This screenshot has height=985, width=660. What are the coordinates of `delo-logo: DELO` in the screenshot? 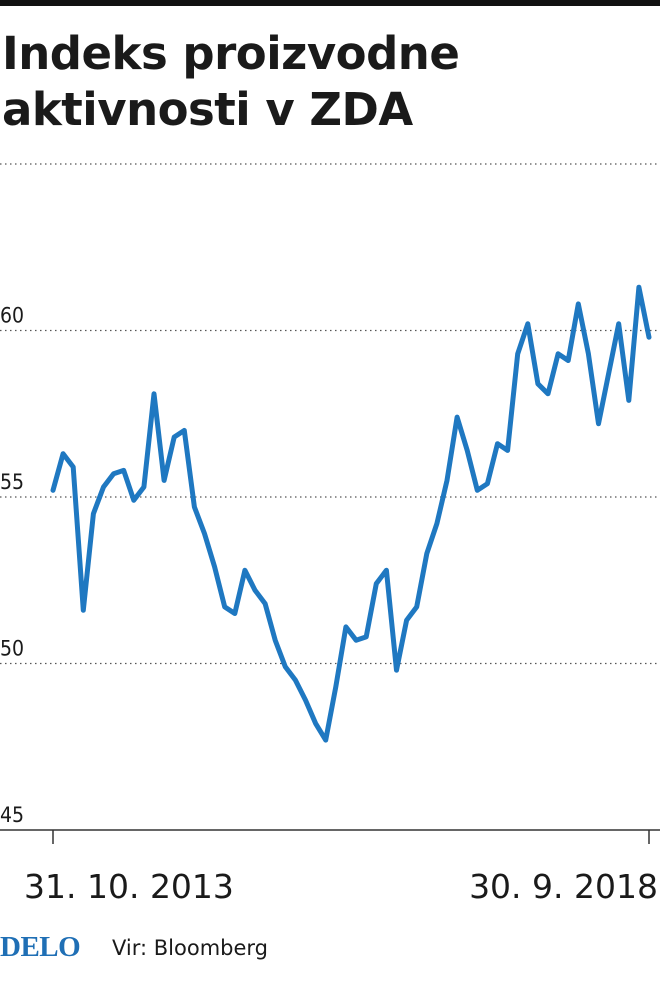 It's located at (40, 947).